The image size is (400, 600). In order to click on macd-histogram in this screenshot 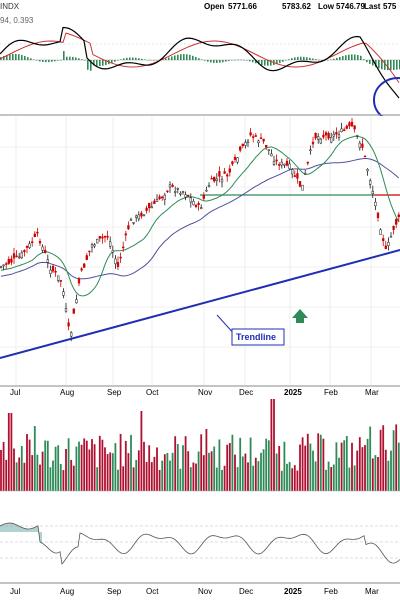, I will do `click(200, 61)`.